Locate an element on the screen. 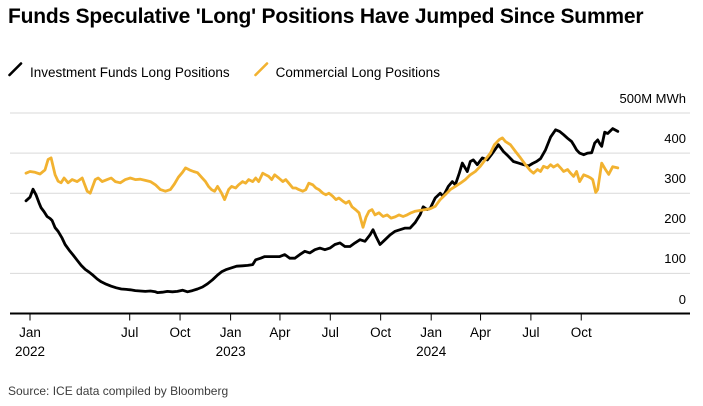  x-axis-year-label: 2023 is located at coordinates (230, 351).